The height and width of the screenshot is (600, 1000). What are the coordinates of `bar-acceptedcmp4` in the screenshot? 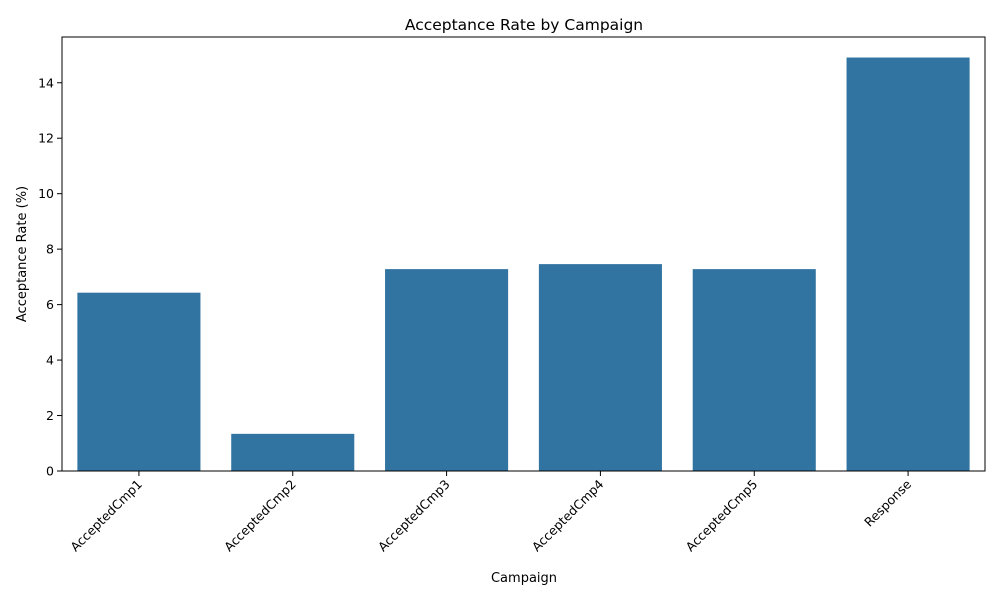 It's located at (600, 367).